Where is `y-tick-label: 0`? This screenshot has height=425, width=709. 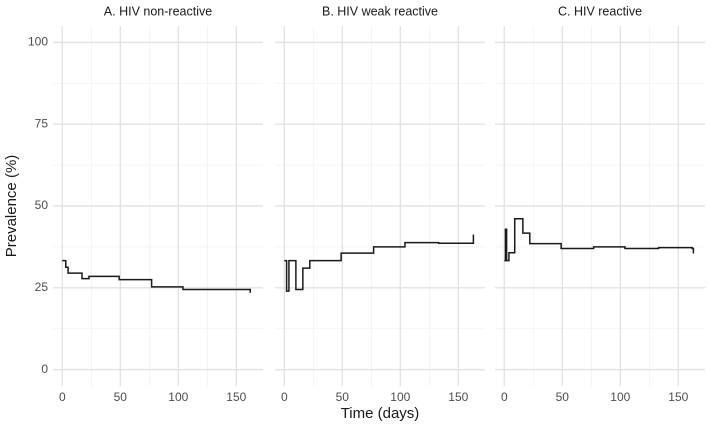 y-tick-label: 0 is located at coordinates (44, 369).